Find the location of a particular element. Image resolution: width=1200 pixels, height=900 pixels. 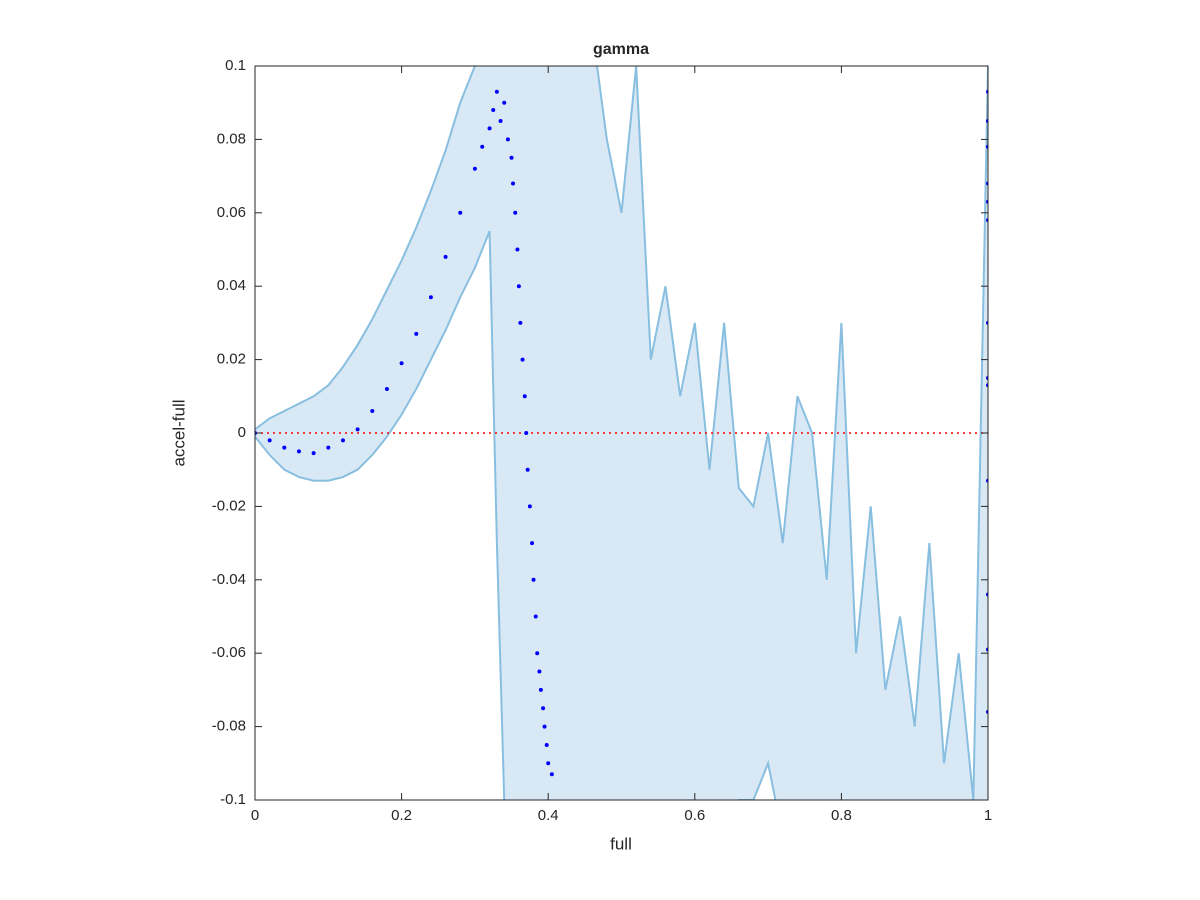

x-tick-label: 0.6 is located at coordinates (694, 815).